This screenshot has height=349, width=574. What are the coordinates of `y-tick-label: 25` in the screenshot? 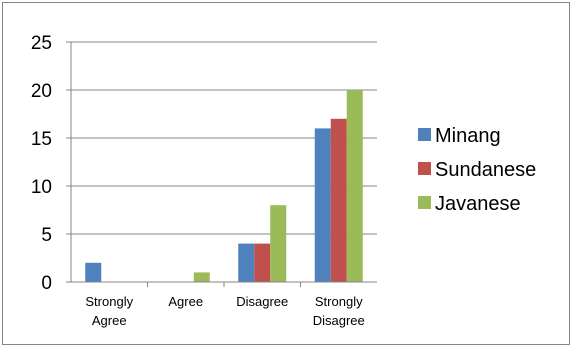 It's located at (41, 43).